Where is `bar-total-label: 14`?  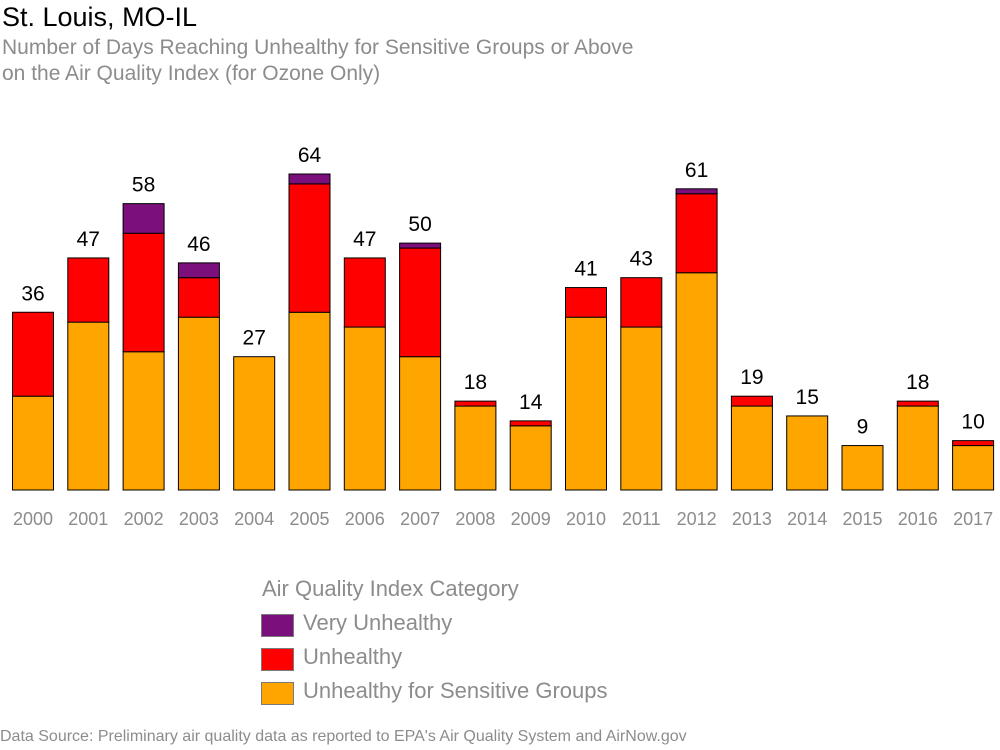
bar-total-label: 14 is located at coordinates (531, 402).